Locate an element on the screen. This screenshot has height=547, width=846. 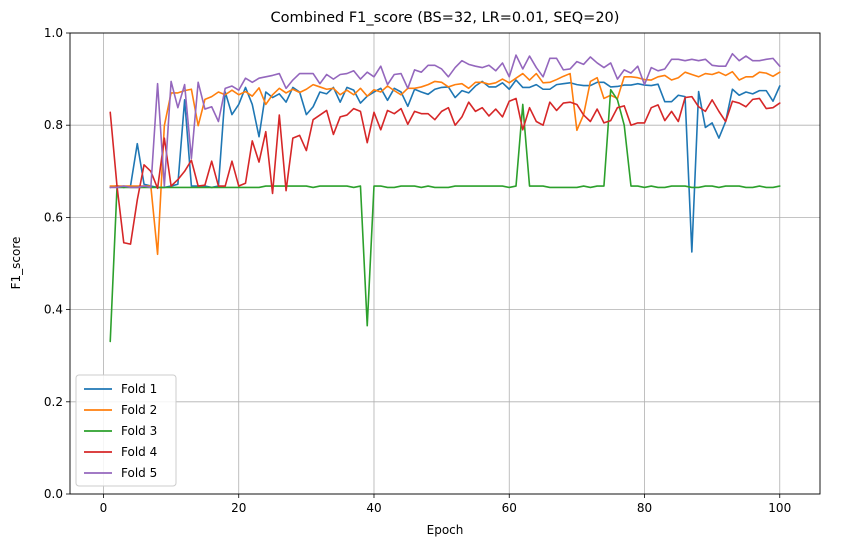
x-tick-label: 100 is located at coordinates (779, 508).